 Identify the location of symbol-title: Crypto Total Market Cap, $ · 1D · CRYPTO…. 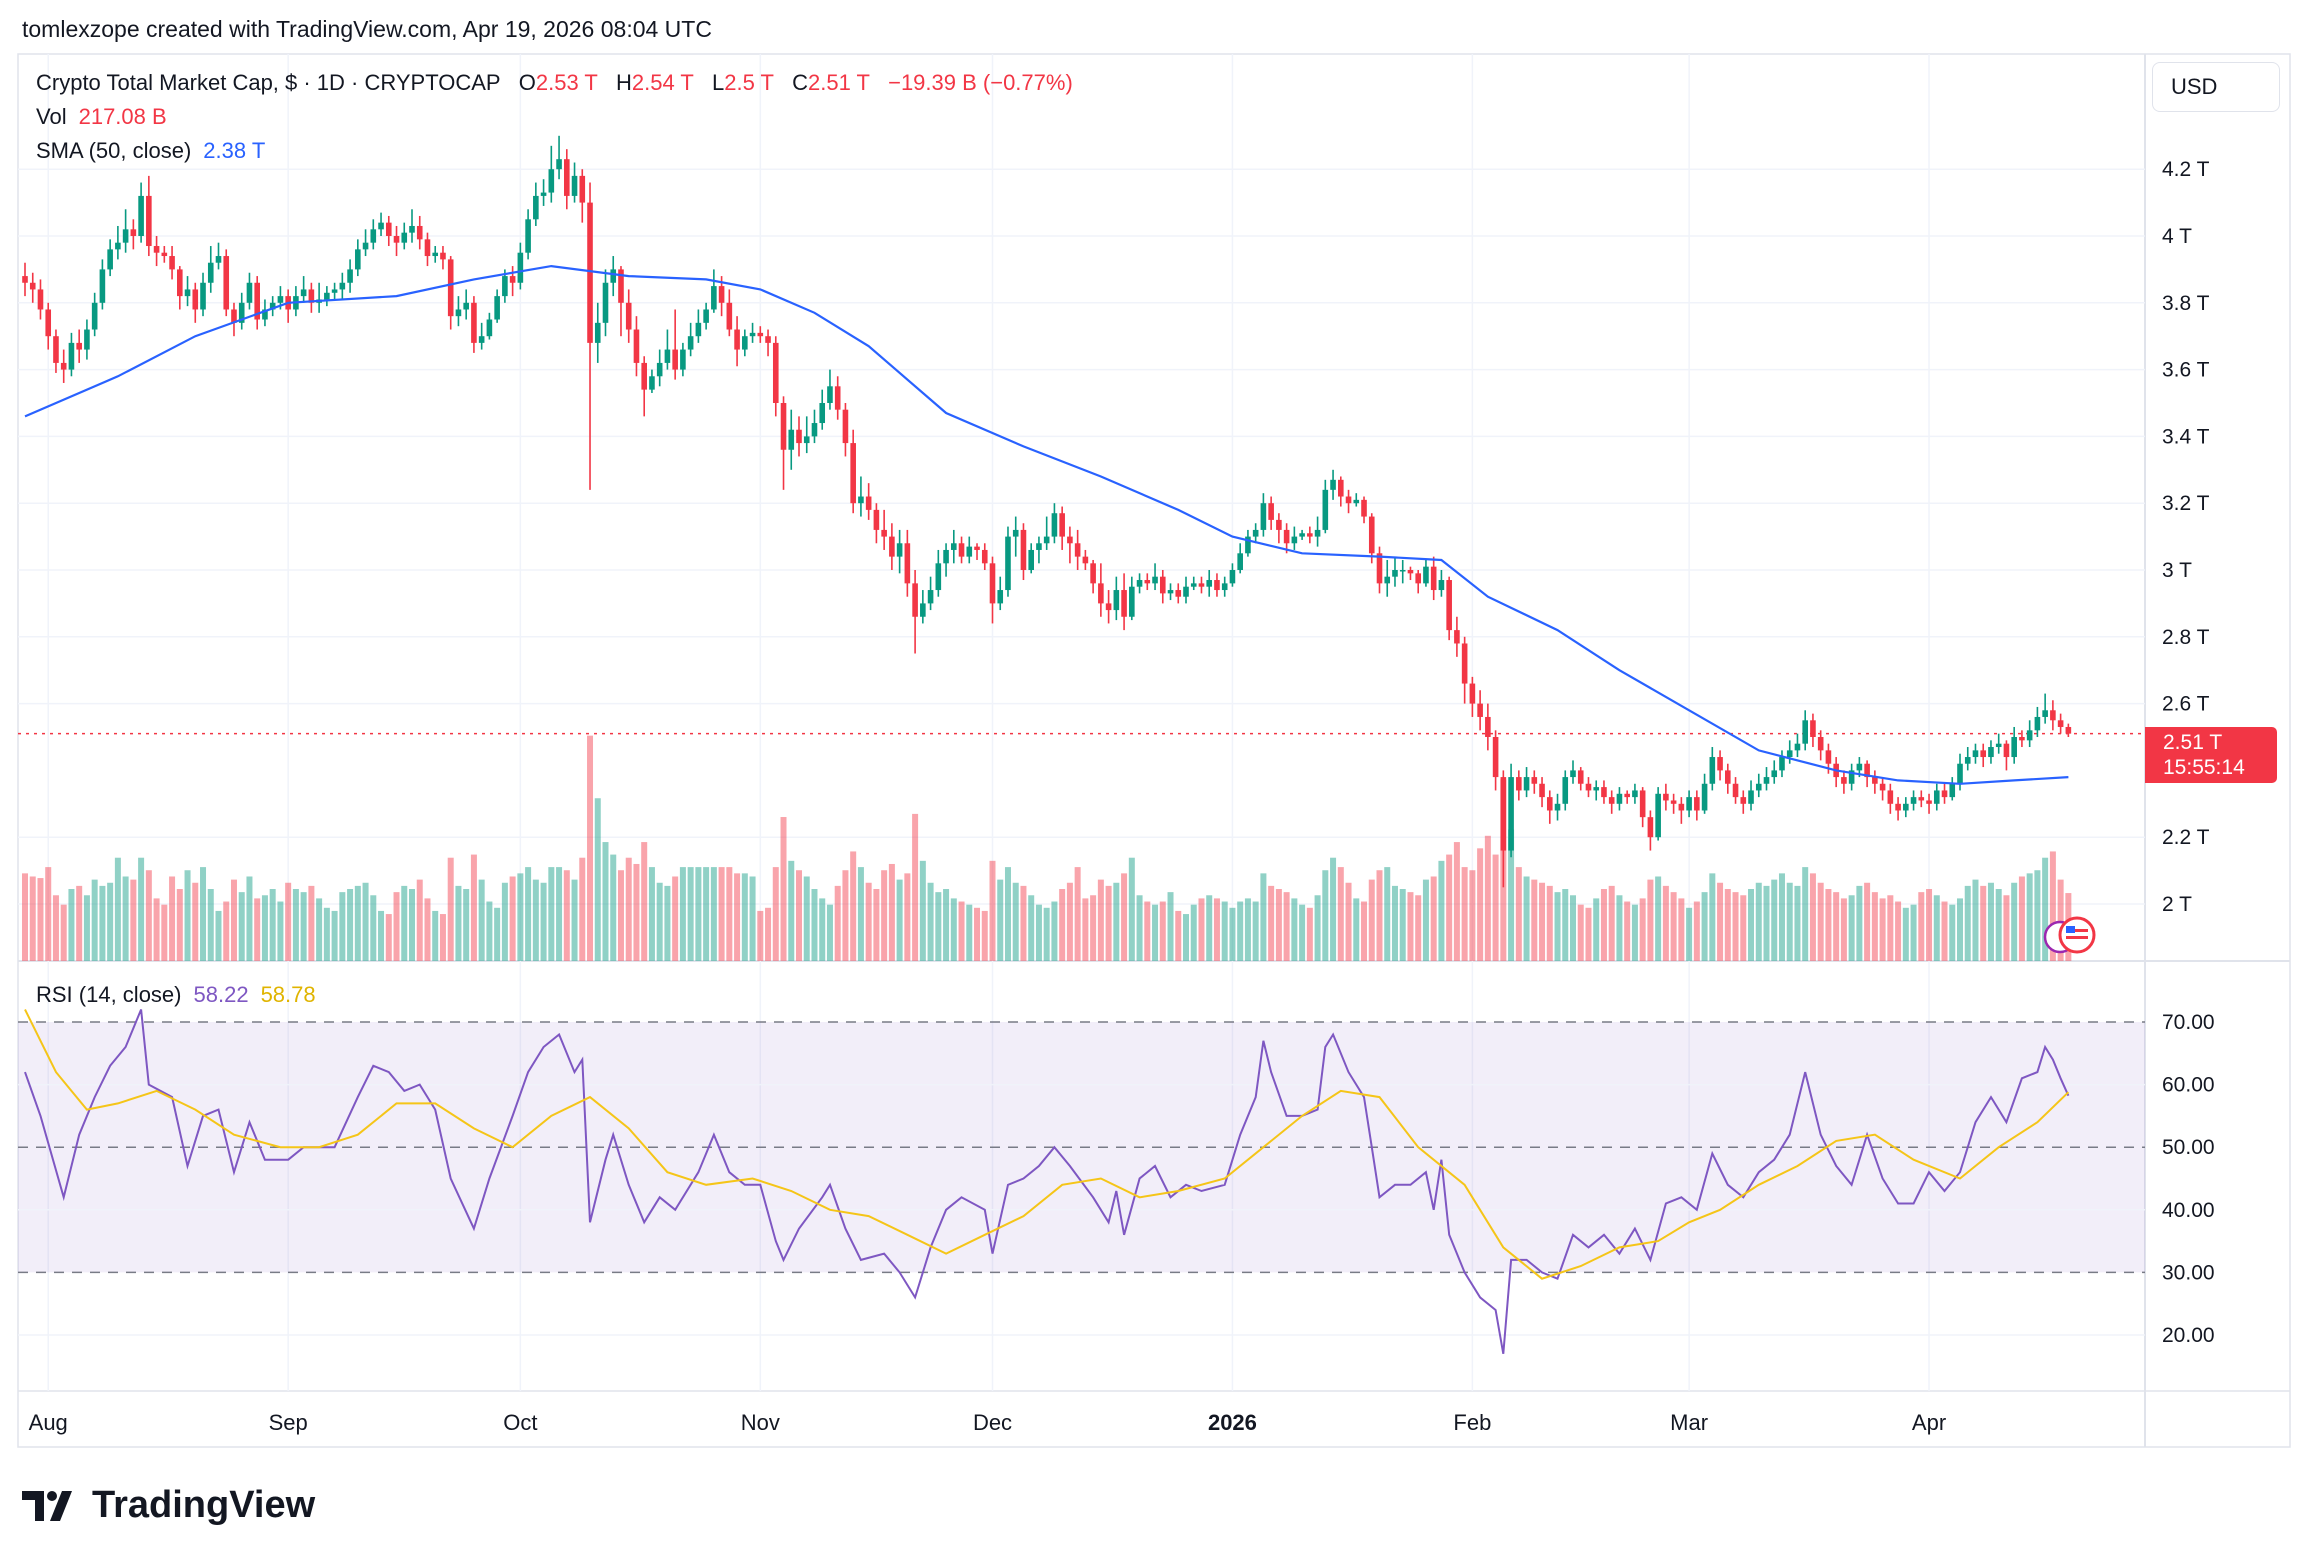
(268, 82).